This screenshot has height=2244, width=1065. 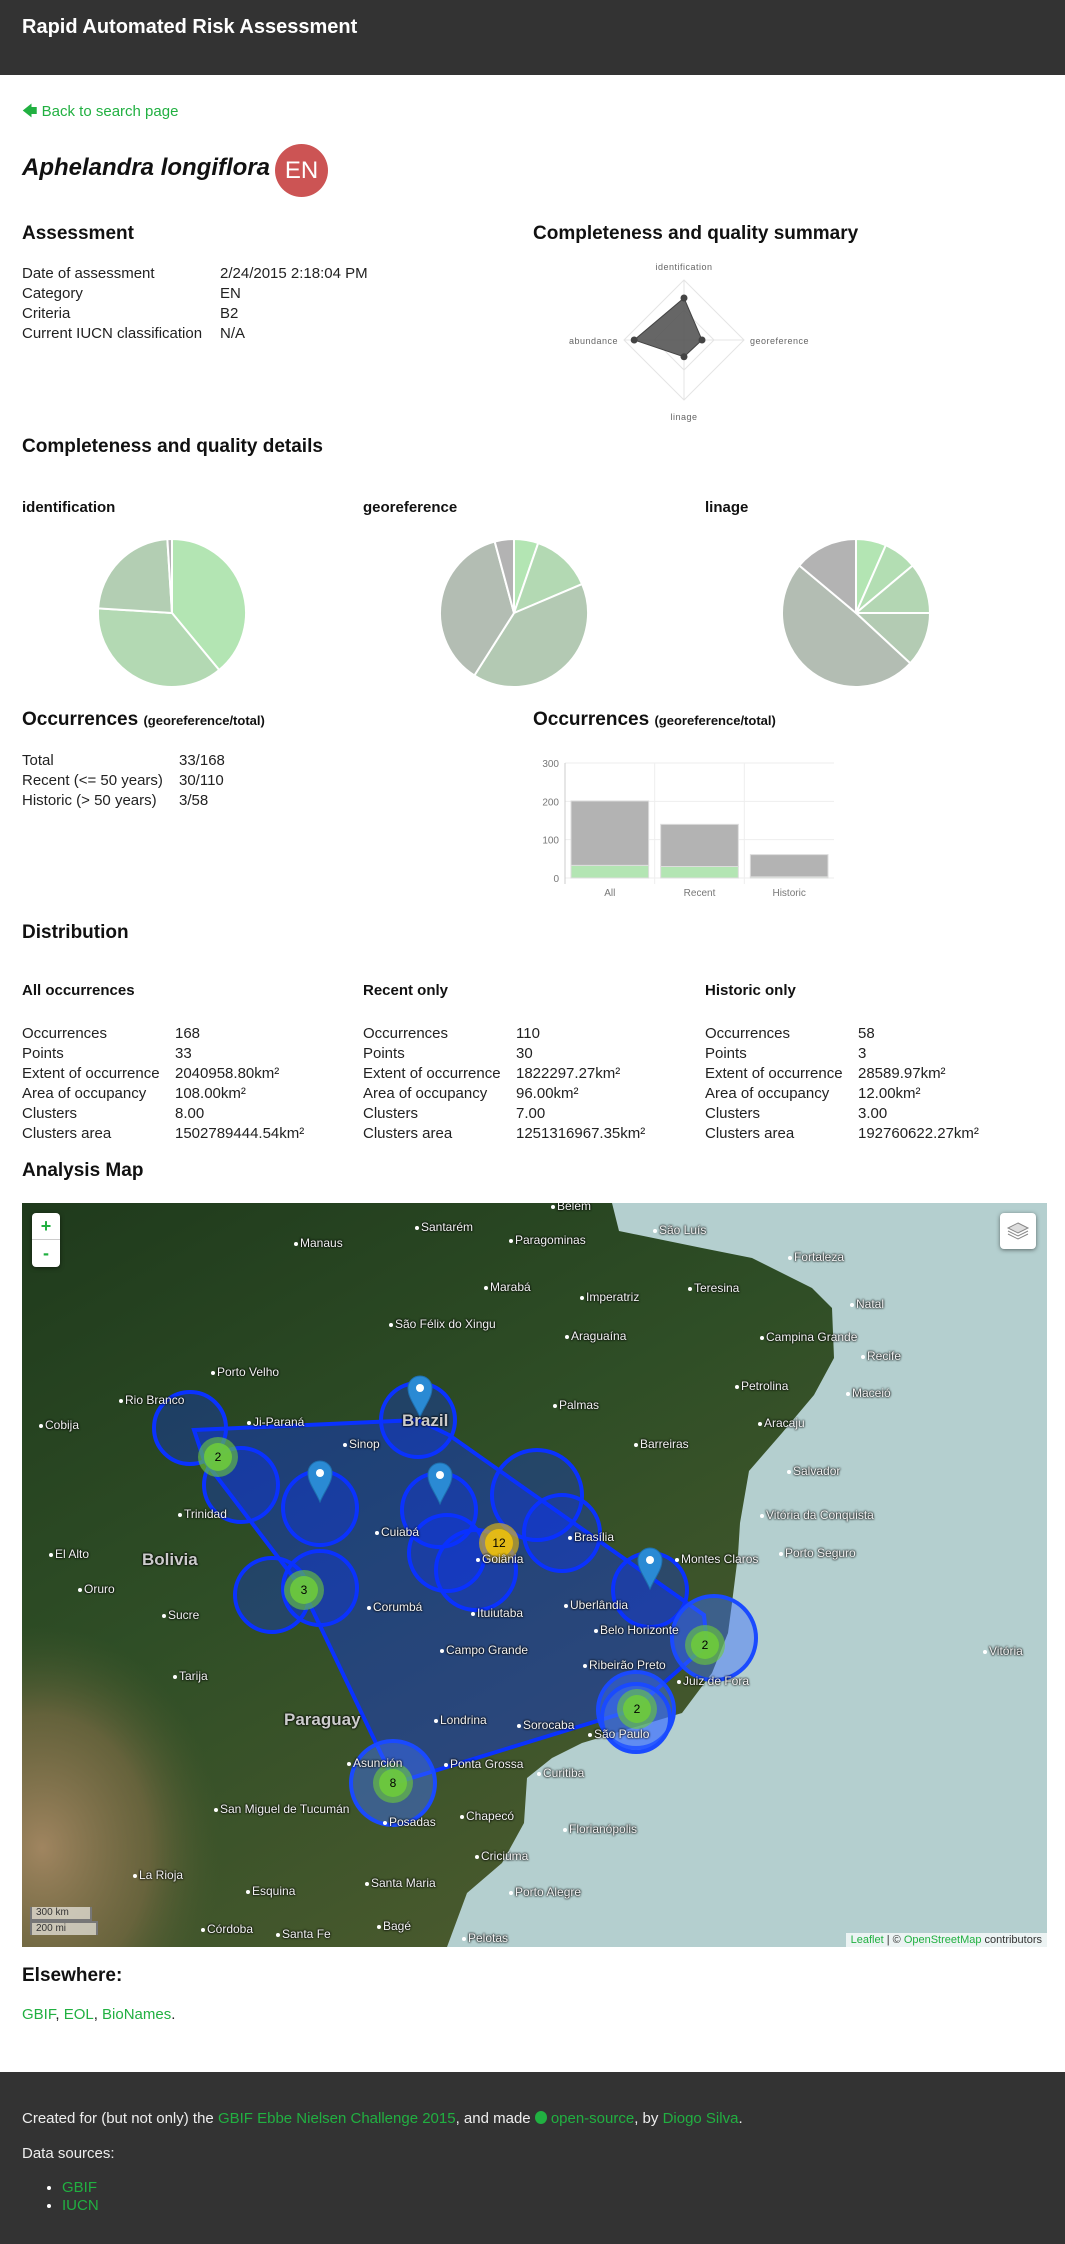 I want to click on elsewhere-links: GBIF, EOL, BioNames., so click(x=99, y=2014).